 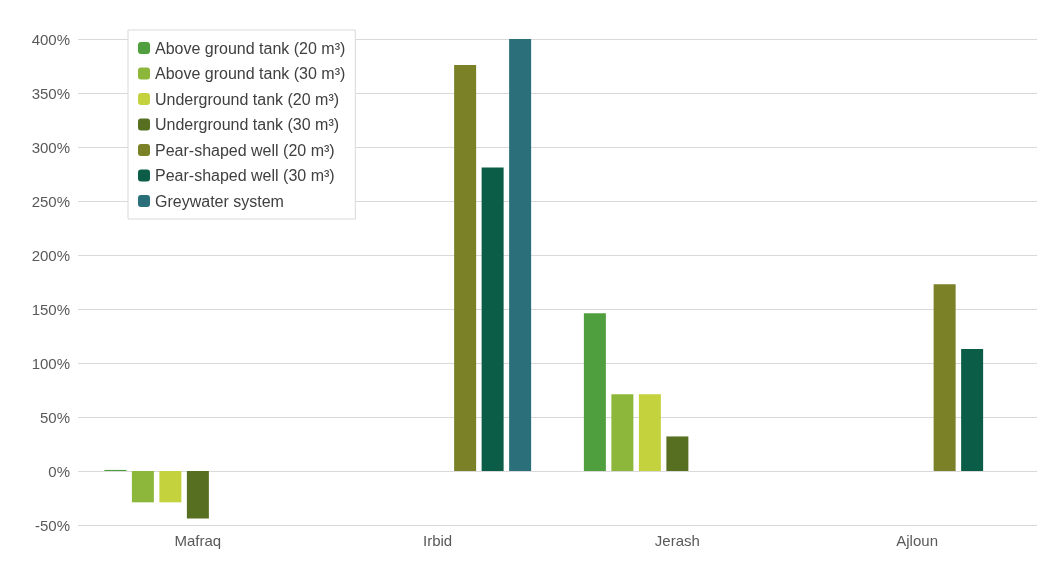 I want to click on x-tick-label: Irbid, so click(x=438, y=540).